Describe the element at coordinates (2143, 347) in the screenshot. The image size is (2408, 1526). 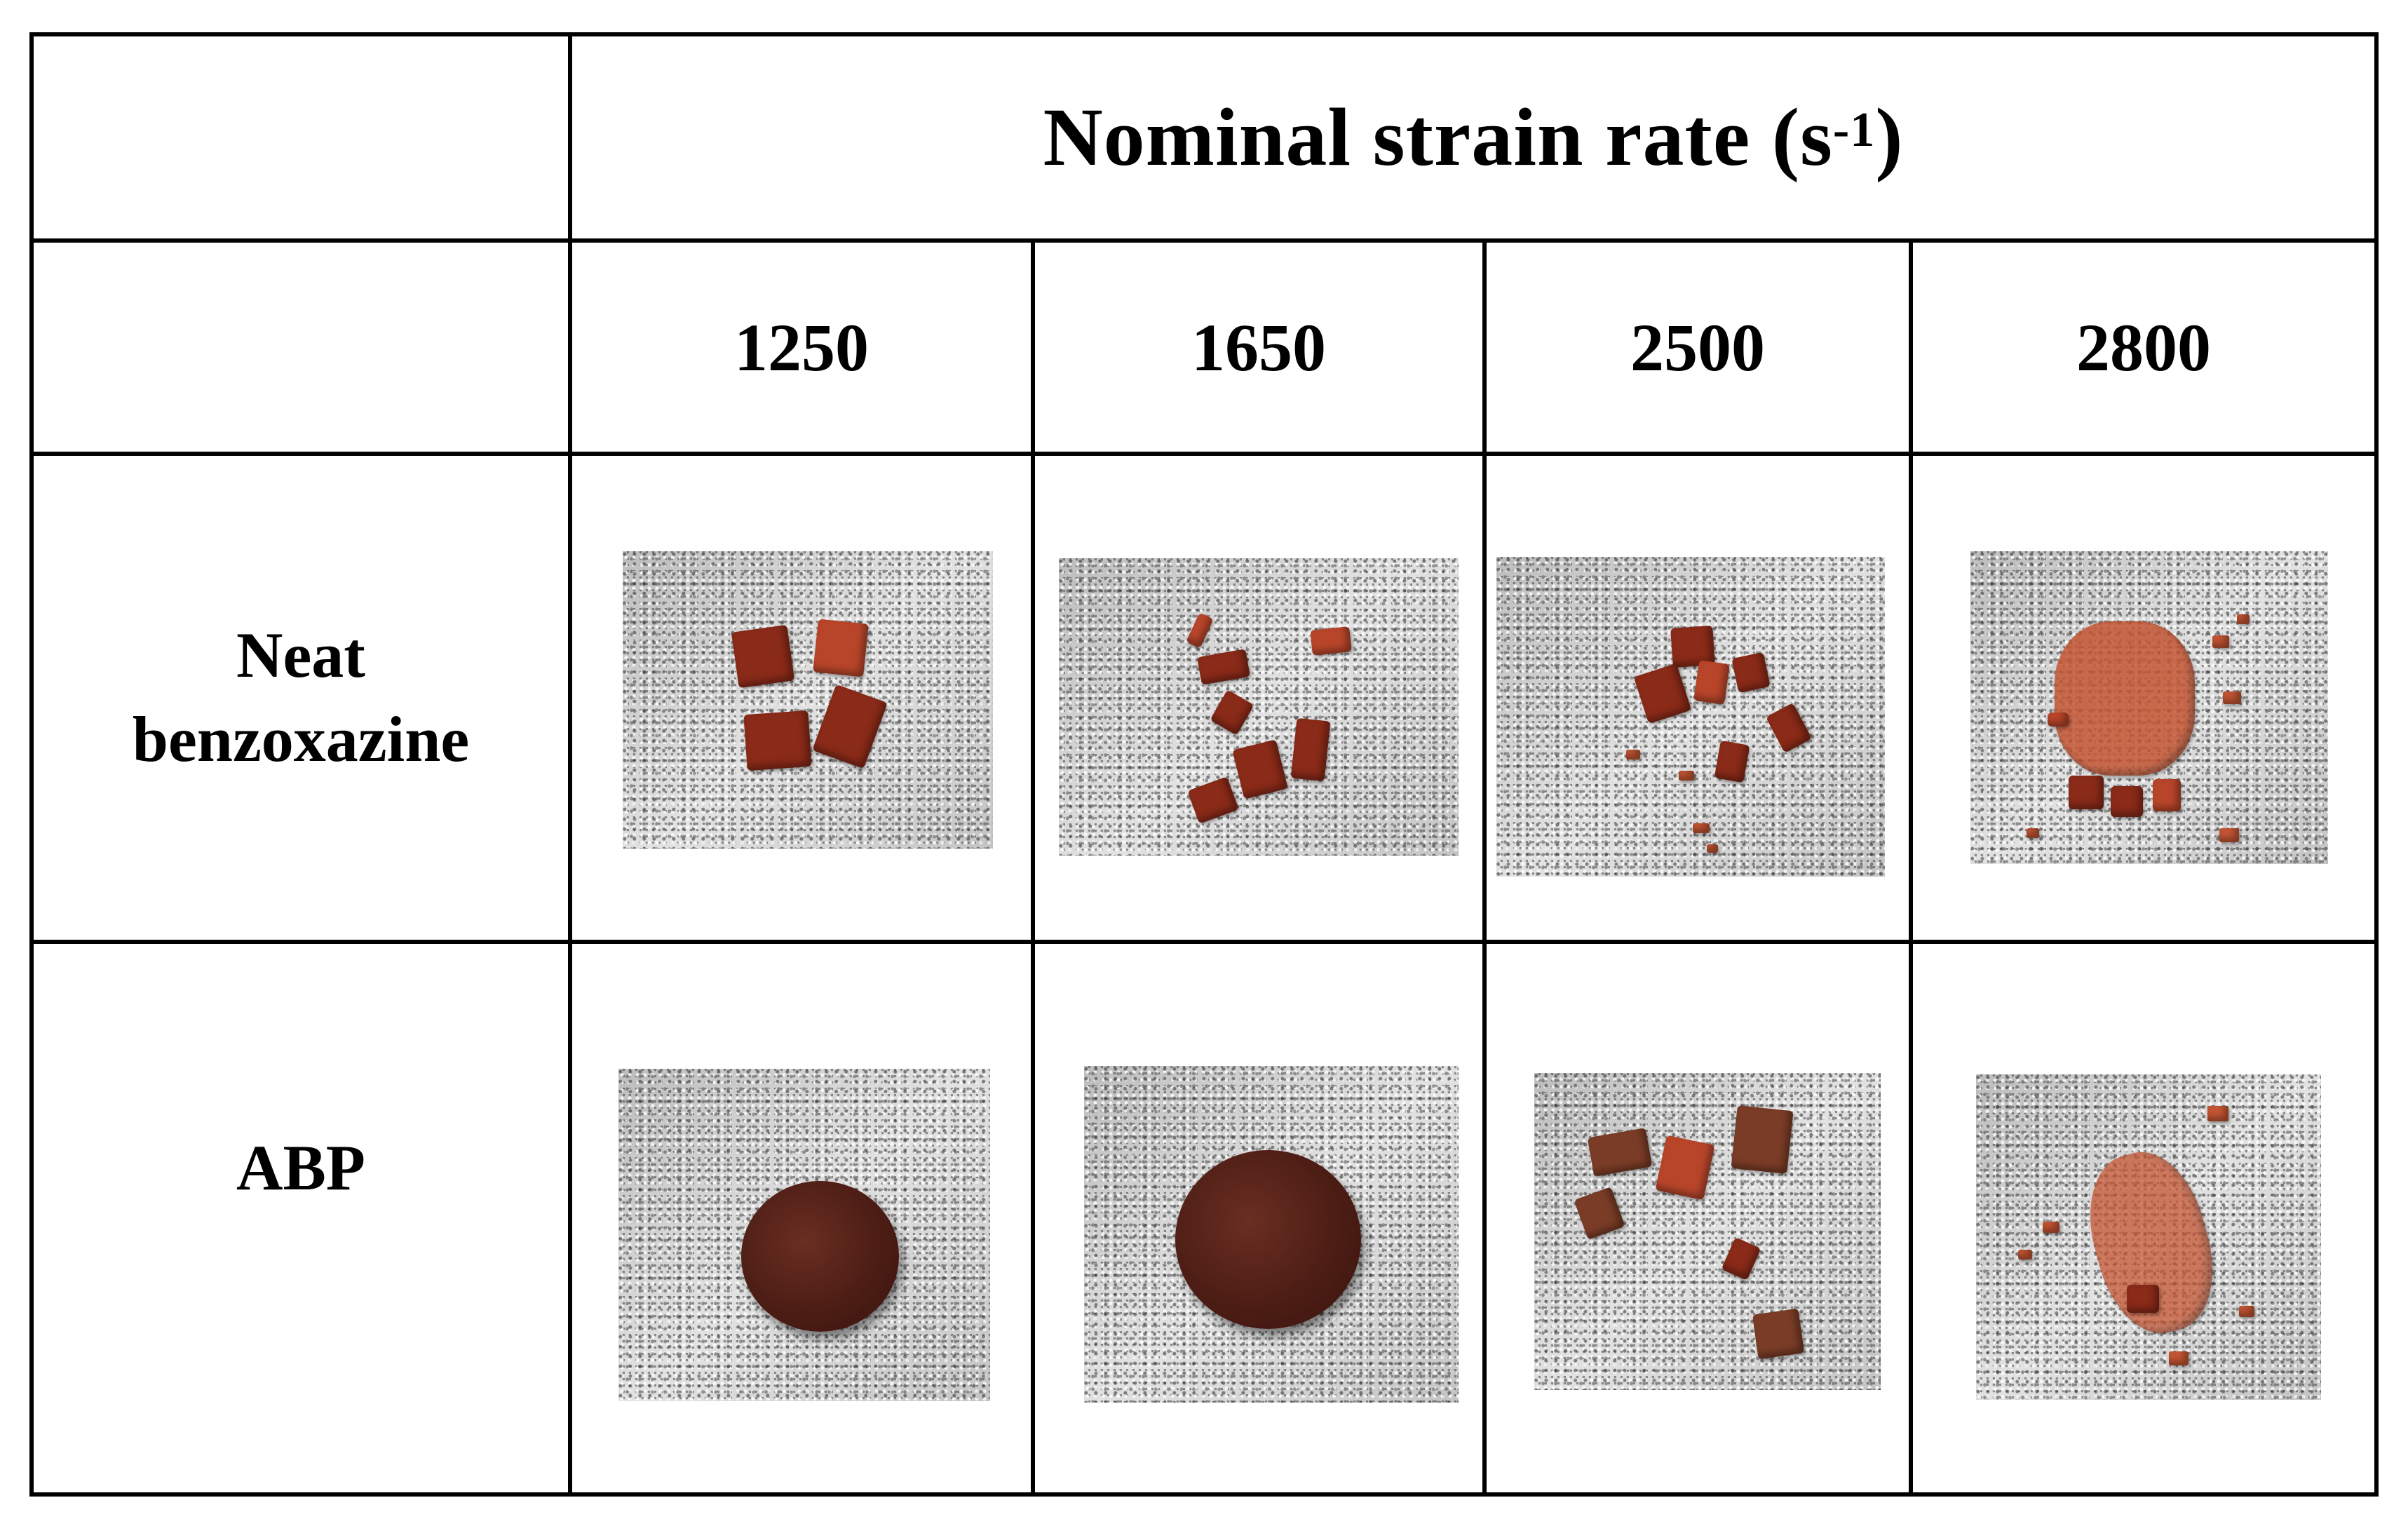
I see `strain-rate-header: 2800` at that location.